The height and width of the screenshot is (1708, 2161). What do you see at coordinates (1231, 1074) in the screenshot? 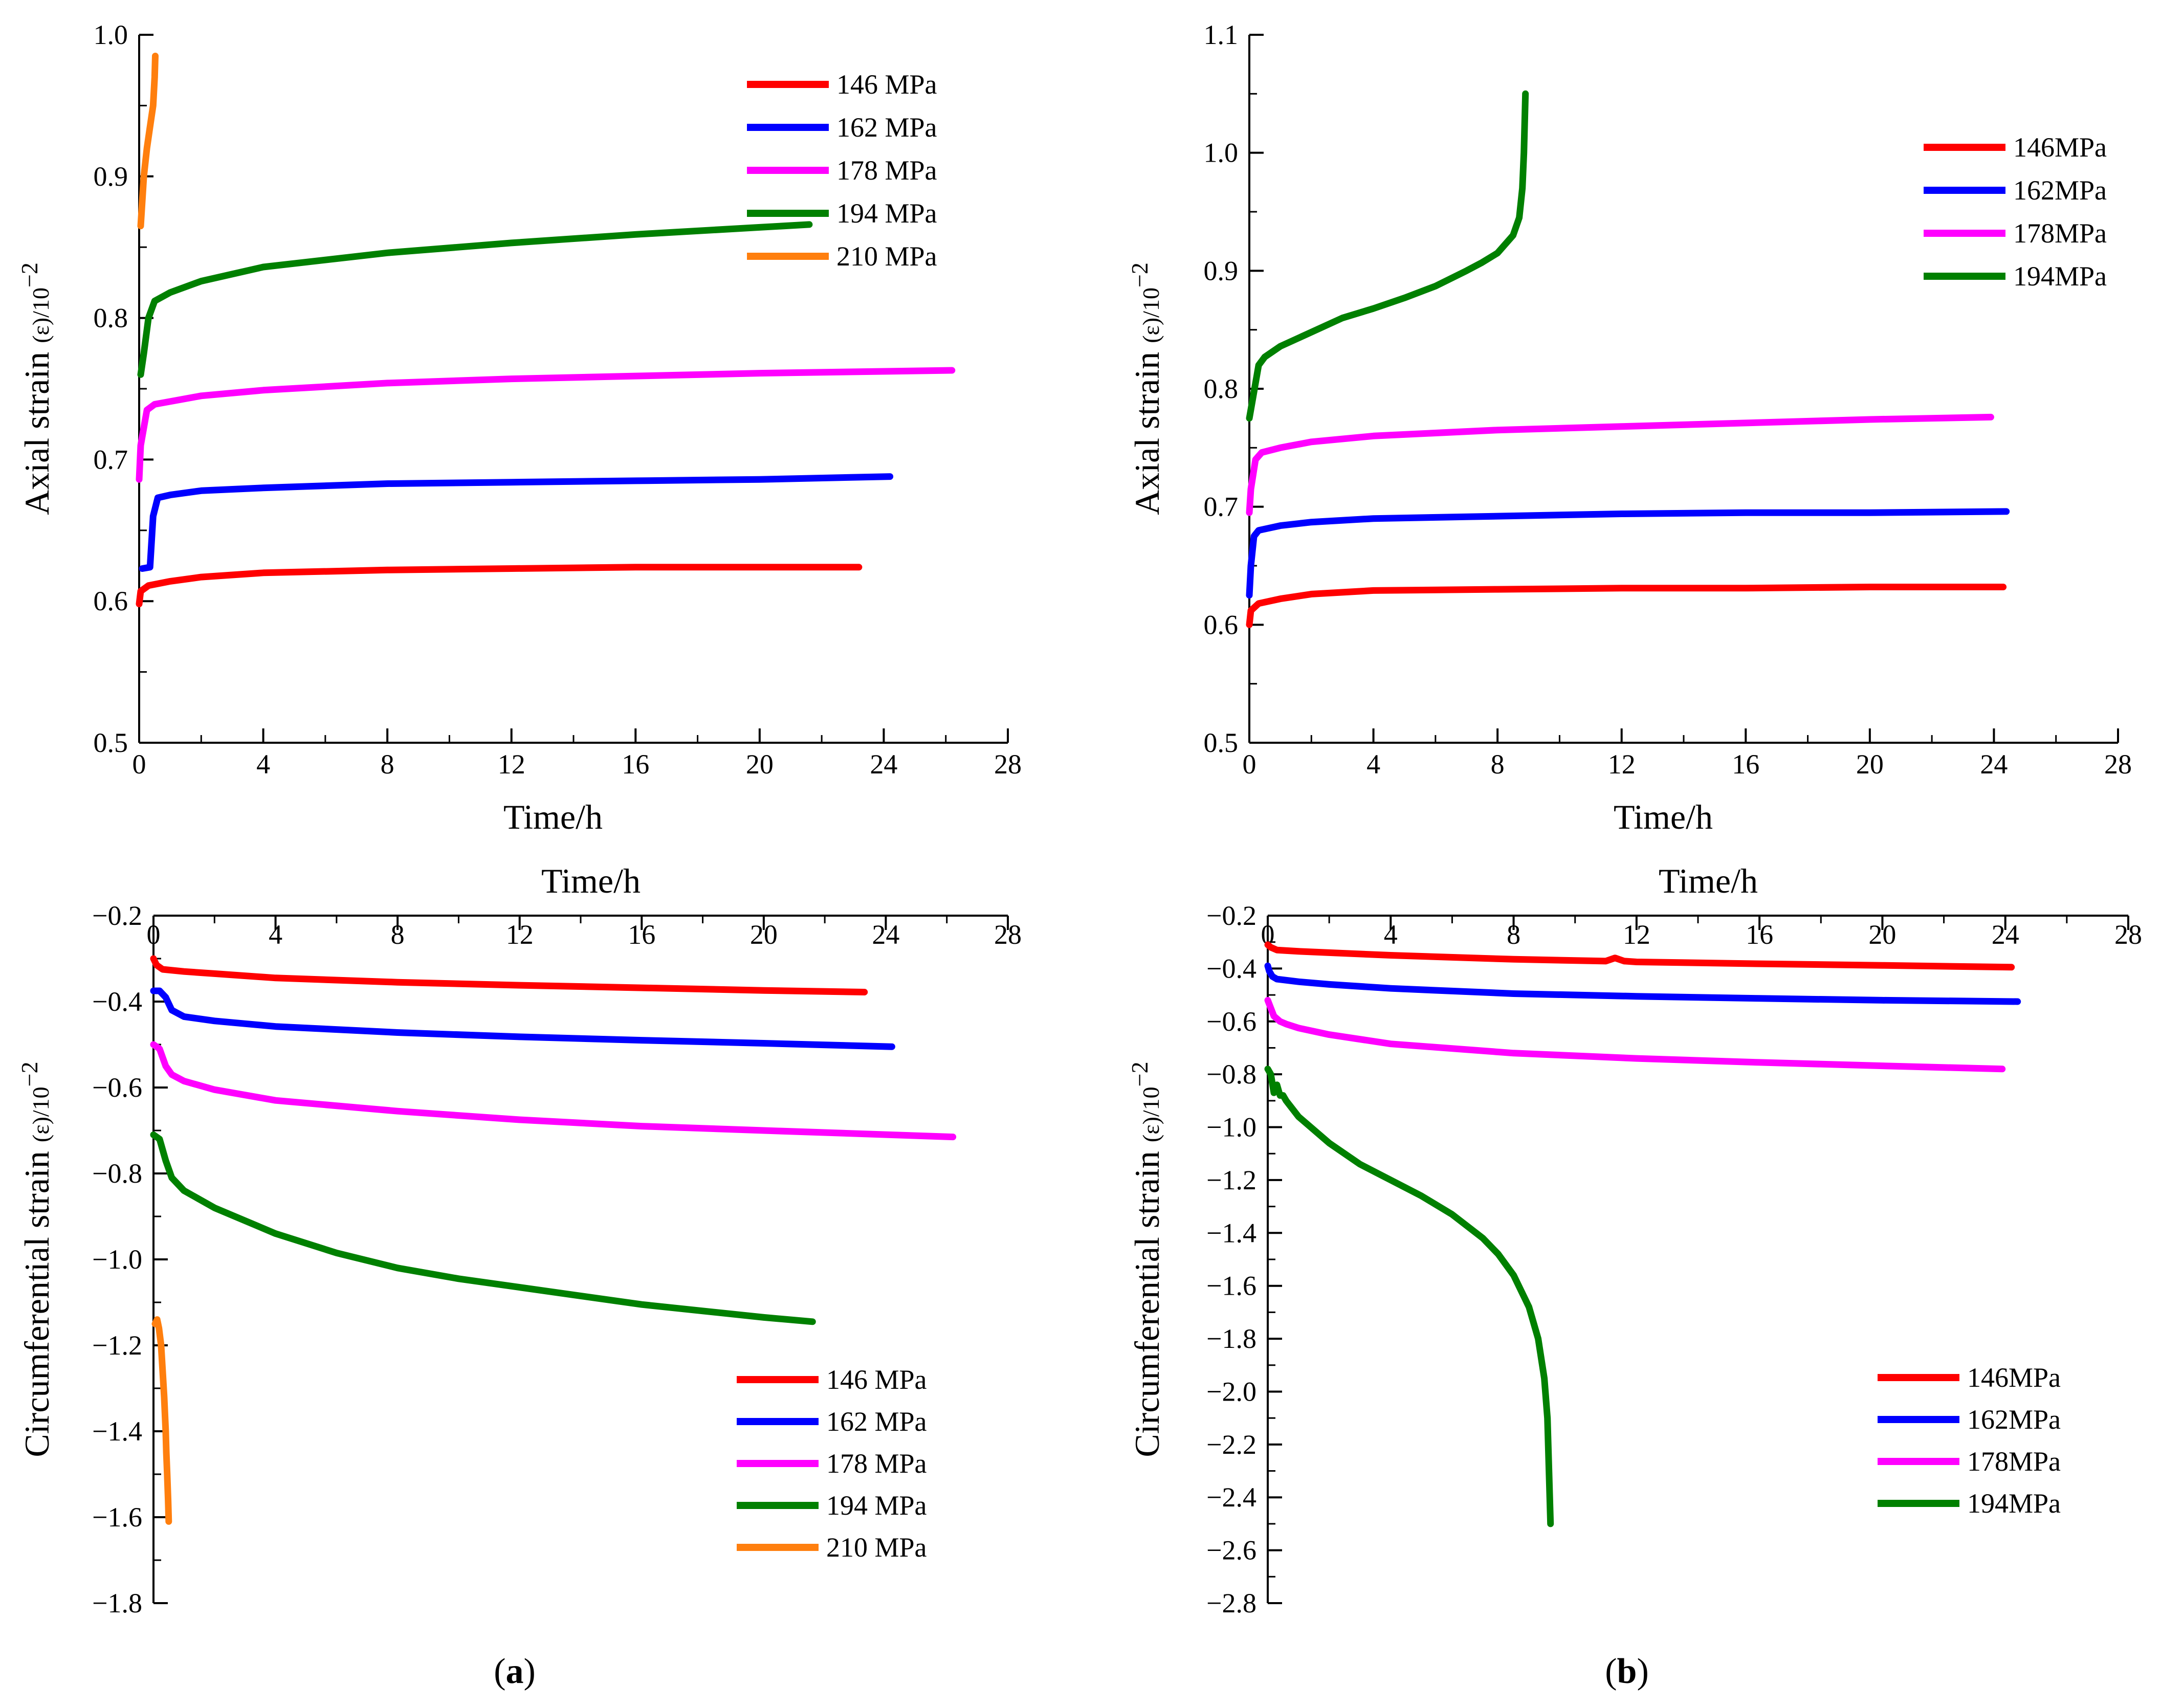
I see `y-tick-label: −0.8` at bounding box center [1231, 1074].